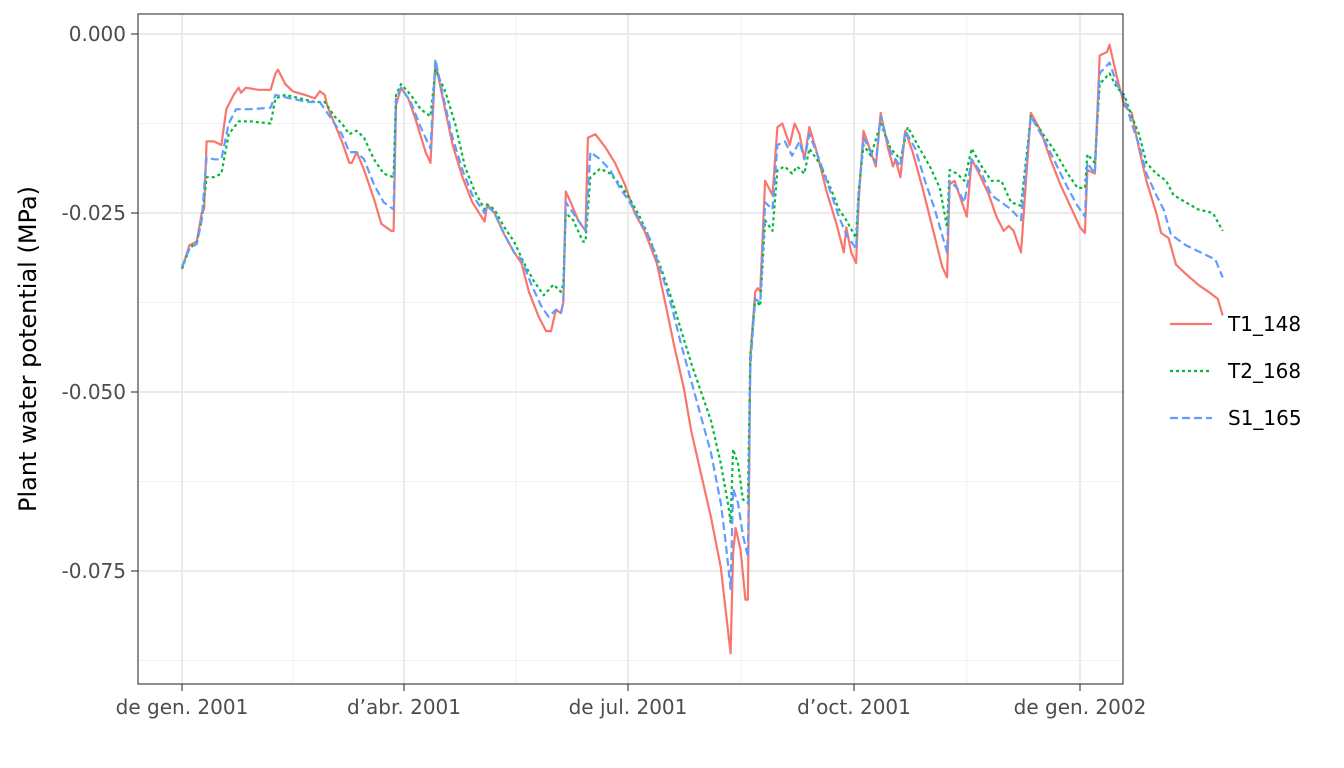  Describe the element at coordinates (94, 392) in the screenshot. I see `y-tick-label: -0.050` at that location.